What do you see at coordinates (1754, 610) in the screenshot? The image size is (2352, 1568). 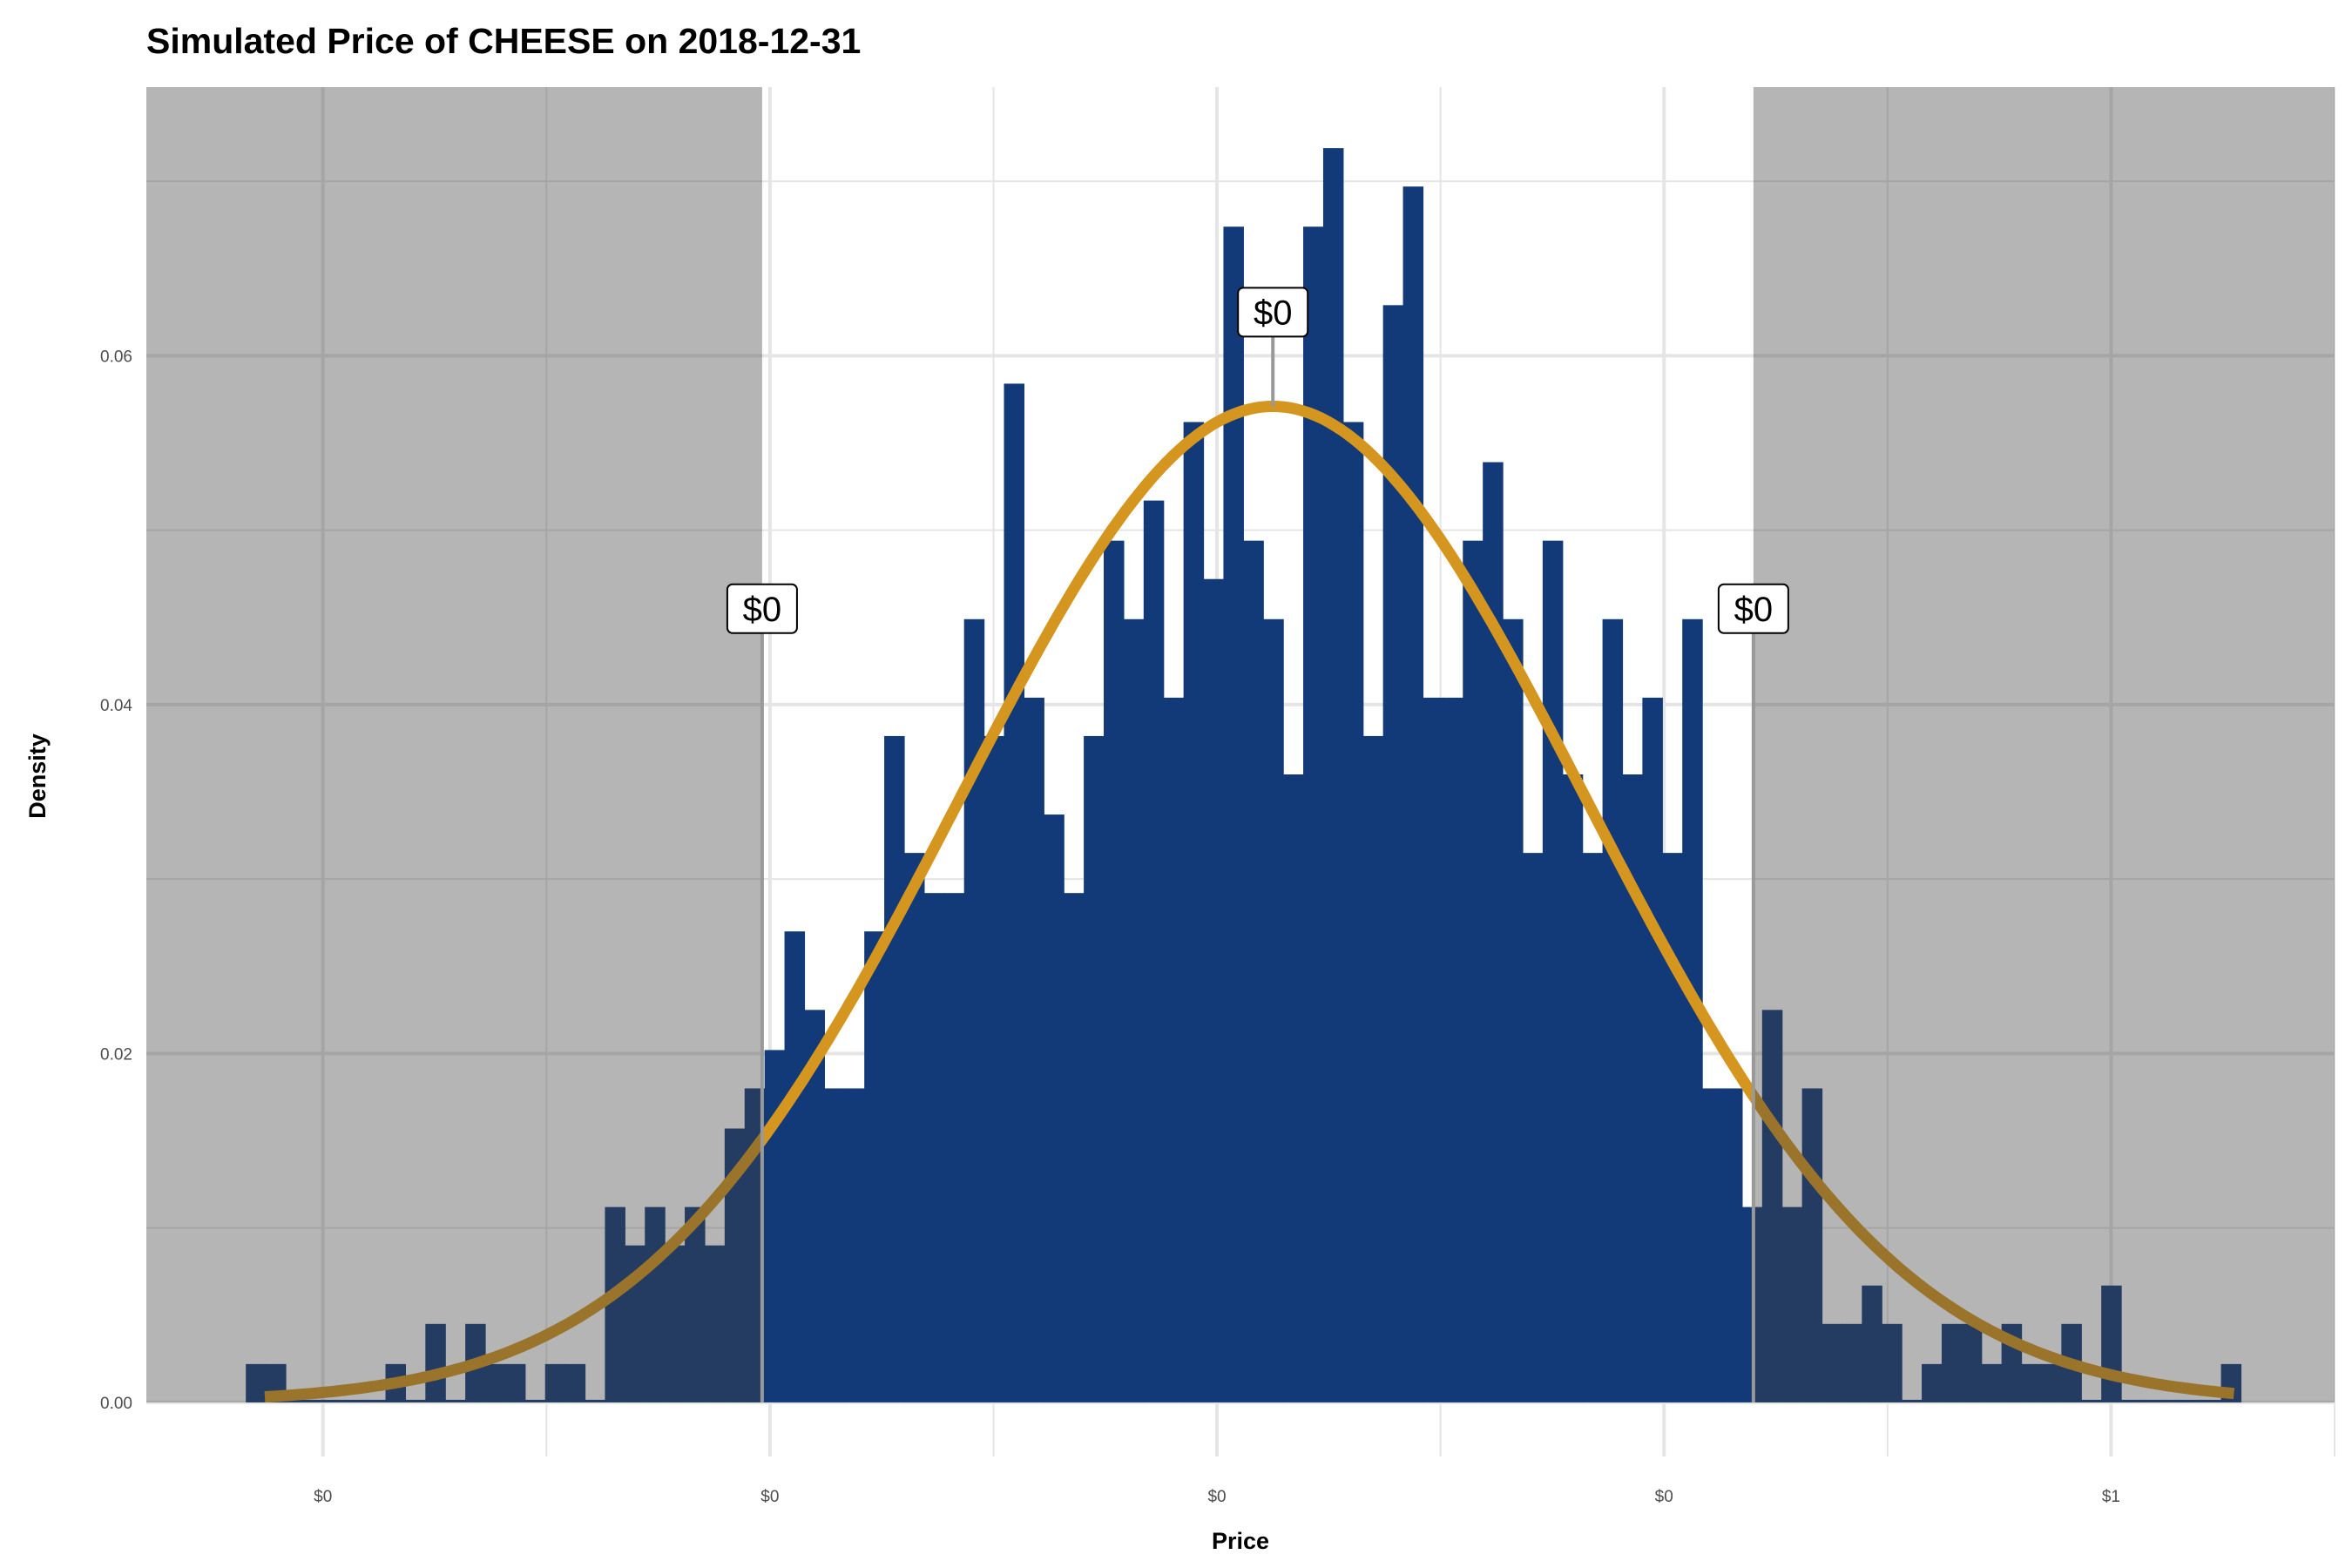 I see `upper-quantile-label: $0` at bounding box center [1754, 610].